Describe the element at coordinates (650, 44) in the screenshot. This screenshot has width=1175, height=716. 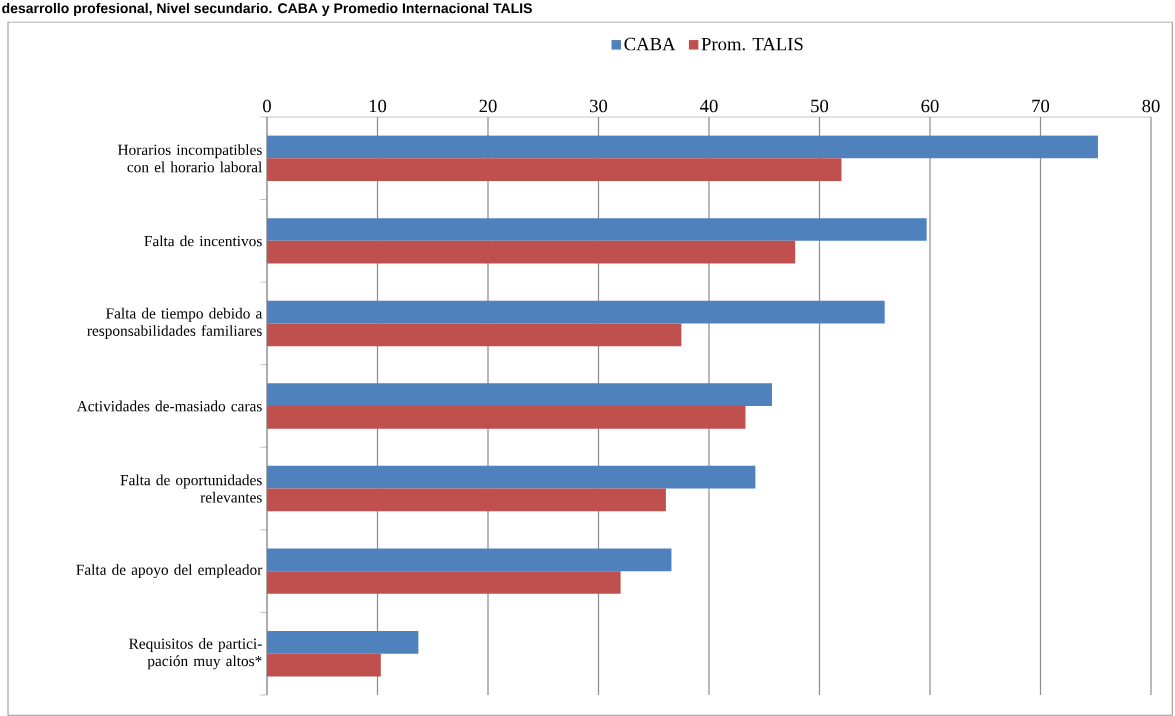
I see `legend-label: CABA` at that location.